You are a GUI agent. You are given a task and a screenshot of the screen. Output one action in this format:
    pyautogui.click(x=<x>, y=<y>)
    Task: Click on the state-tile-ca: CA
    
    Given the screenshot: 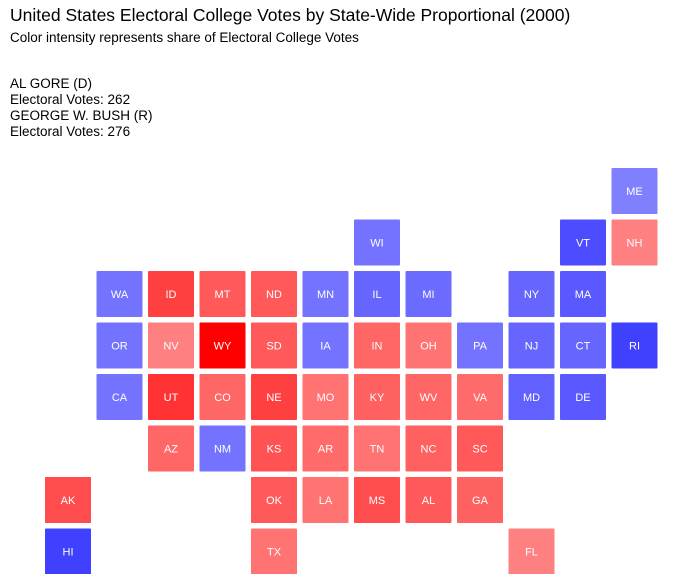 What is the action you would take?
    pyautogui.click(x=119, y=397)
    